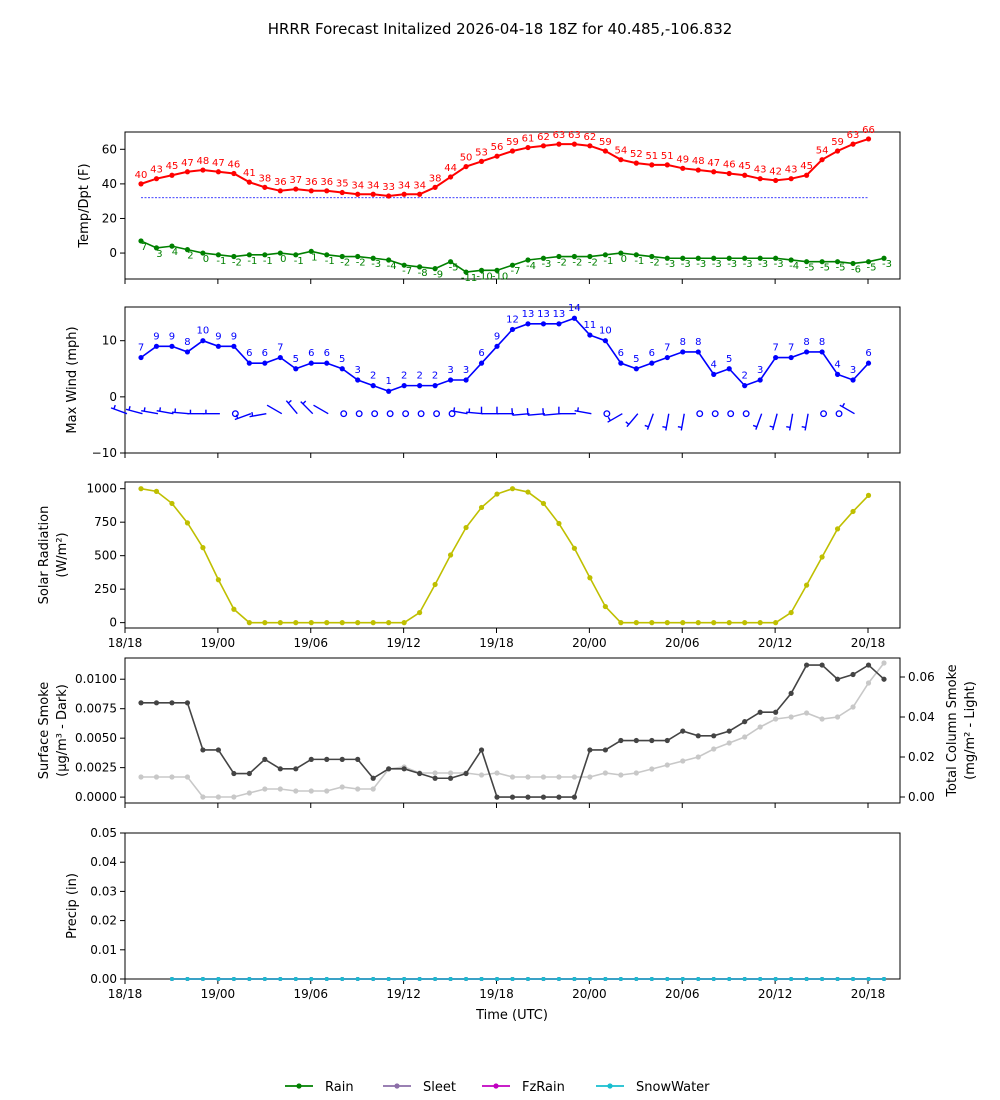 The height and width of the screenshot is (1100, 1000). I want to click on max-wind-label: 9, so click(172, 336).